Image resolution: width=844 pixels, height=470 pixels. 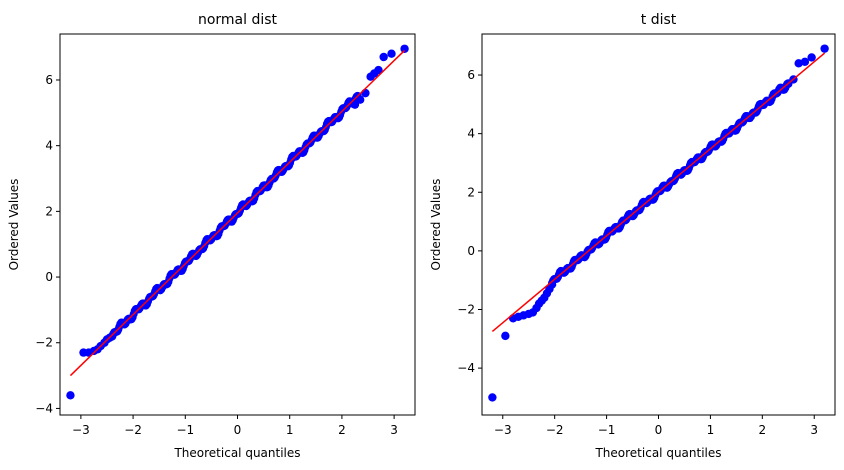 I want to click on chart-title: t dist, so click(x=659, y=20).